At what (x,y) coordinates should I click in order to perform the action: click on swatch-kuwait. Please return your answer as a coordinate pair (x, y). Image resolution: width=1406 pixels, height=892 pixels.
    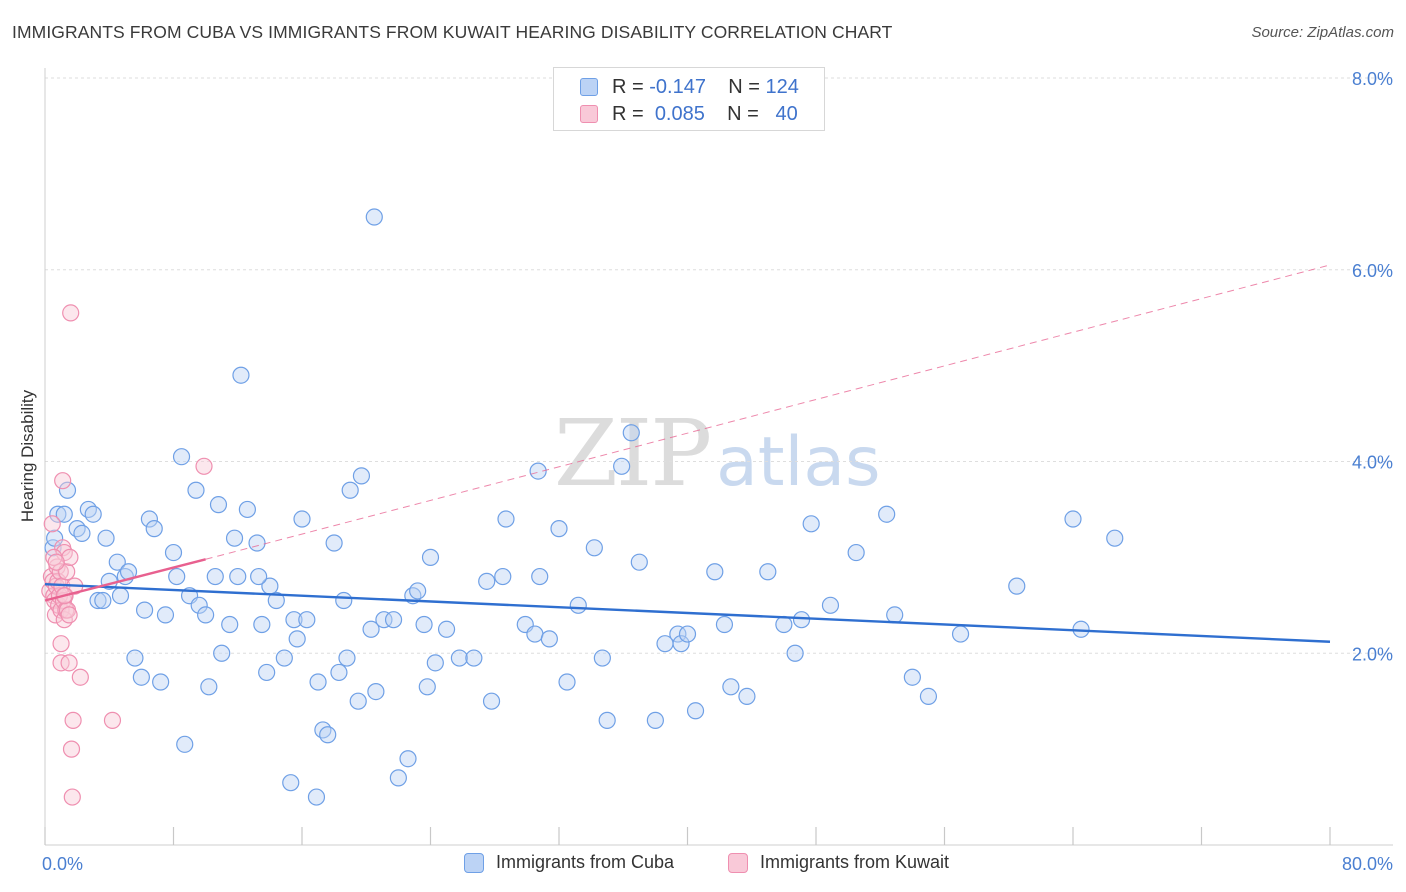
    Looking at the image, I should click on (589, 114).